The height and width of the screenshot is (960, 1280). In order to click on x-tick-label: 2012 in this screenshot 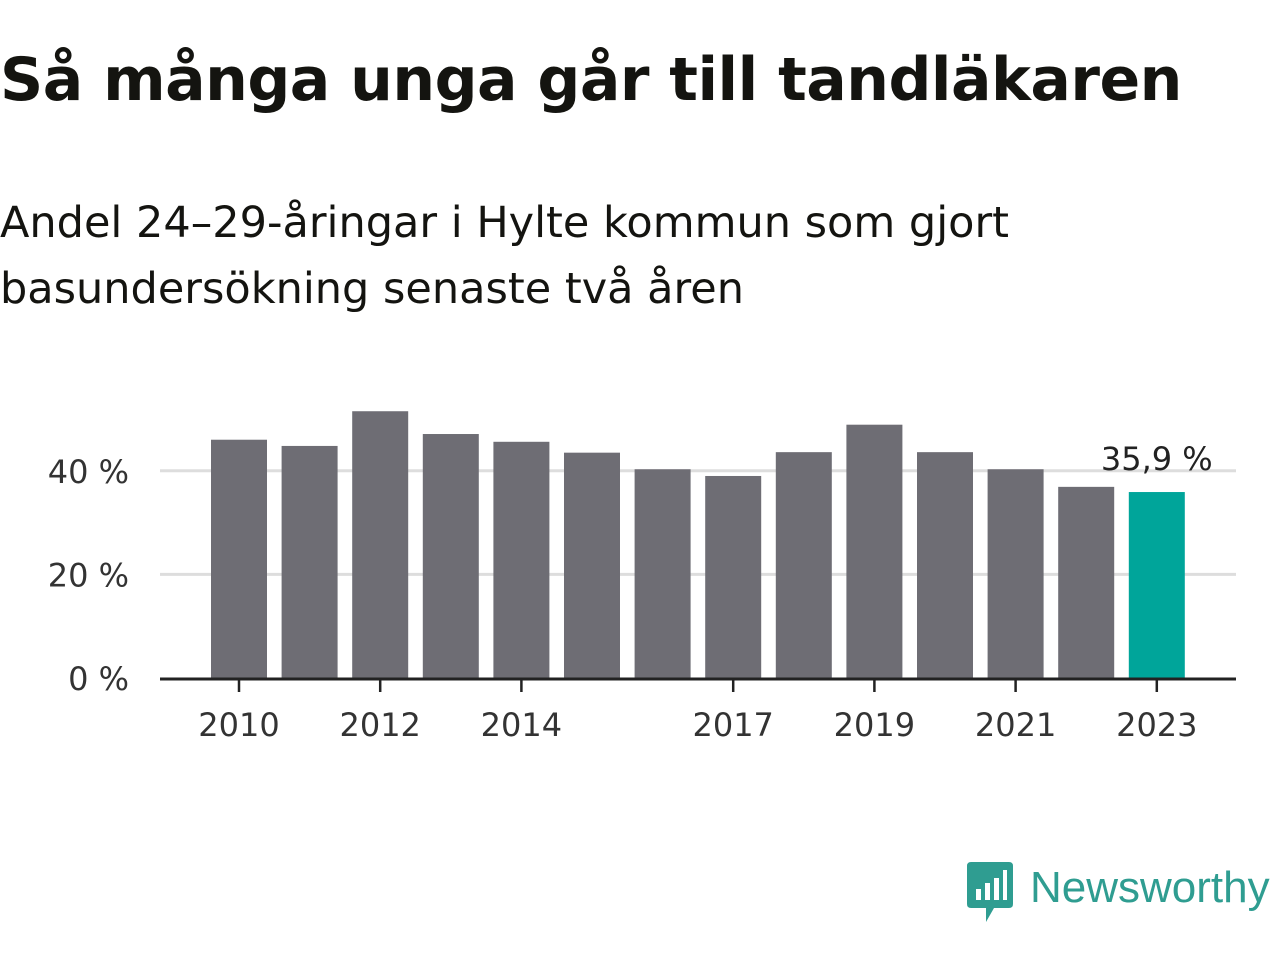, I will do `click(379, 725)`.